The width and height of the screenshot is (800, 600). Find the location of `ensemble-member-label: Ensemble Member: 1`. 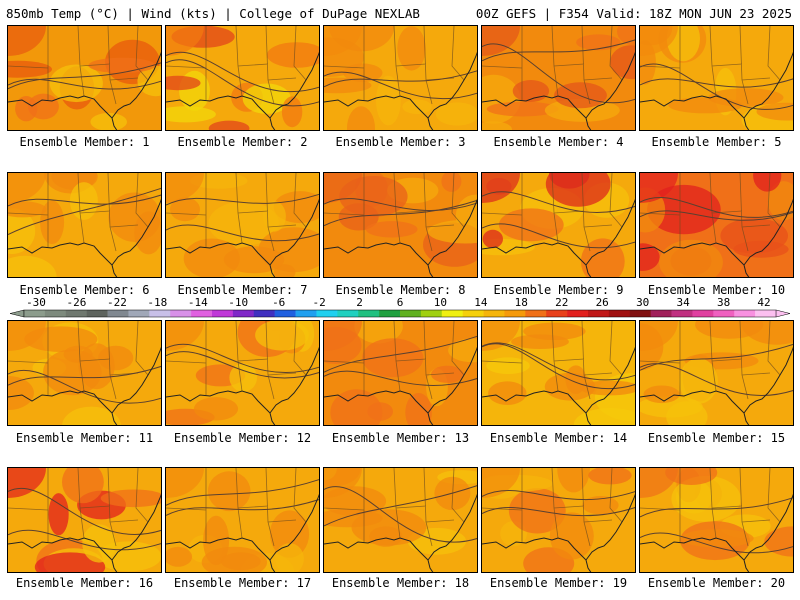

ensemble-member-label: Ensemble Member: 1 is located at coordinates (84, 142).